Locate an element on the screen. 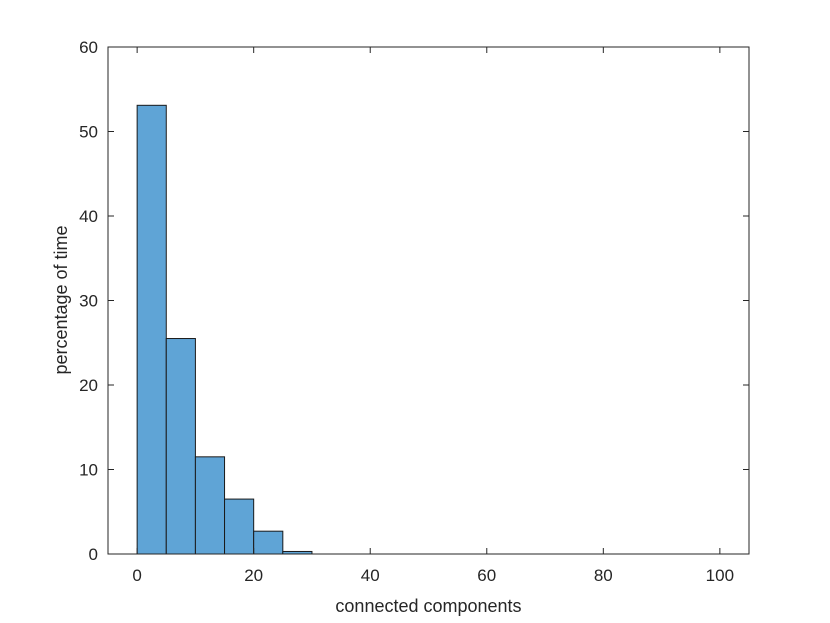  x-tick-label: 0 is located at coordinates (136, 575).